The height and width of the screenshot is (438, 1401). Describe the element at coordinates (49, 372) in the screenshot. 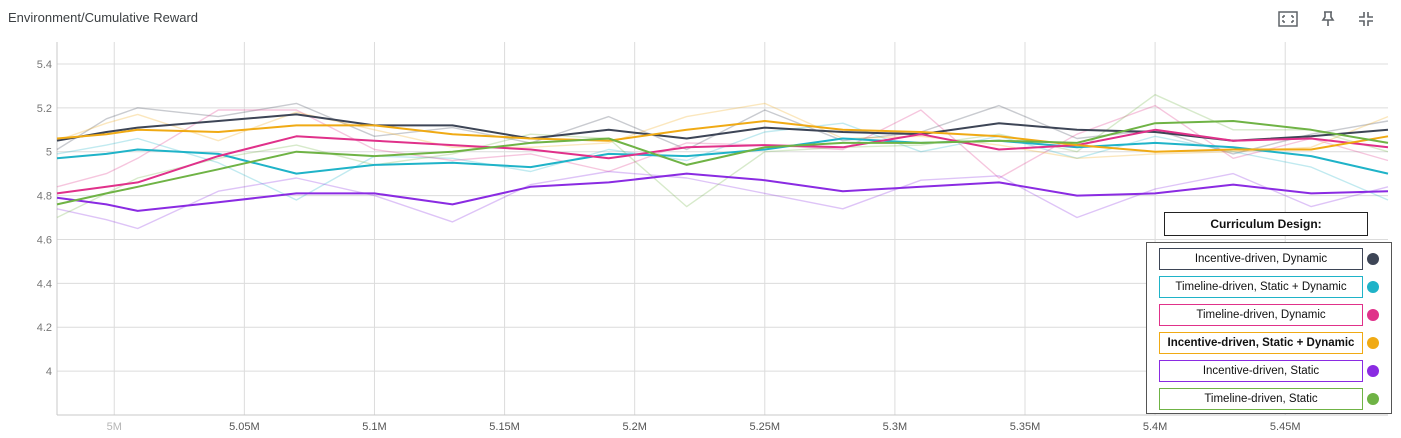

I see `y-tick-label: 4` at that location.